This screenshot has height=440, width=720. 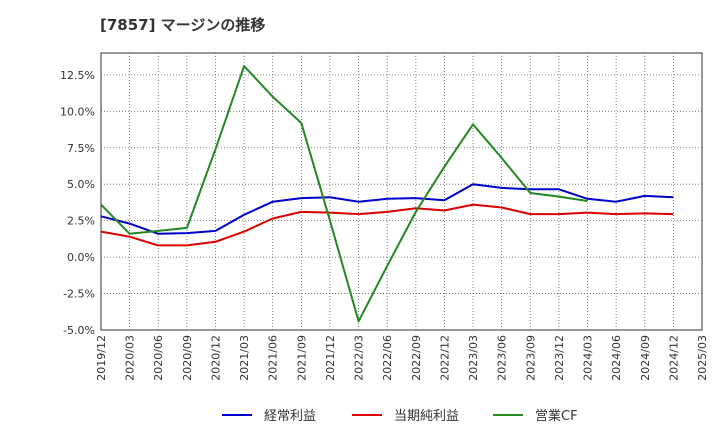 I want to click on x-tick-label: 2020/06, so click(x=158, y=358).